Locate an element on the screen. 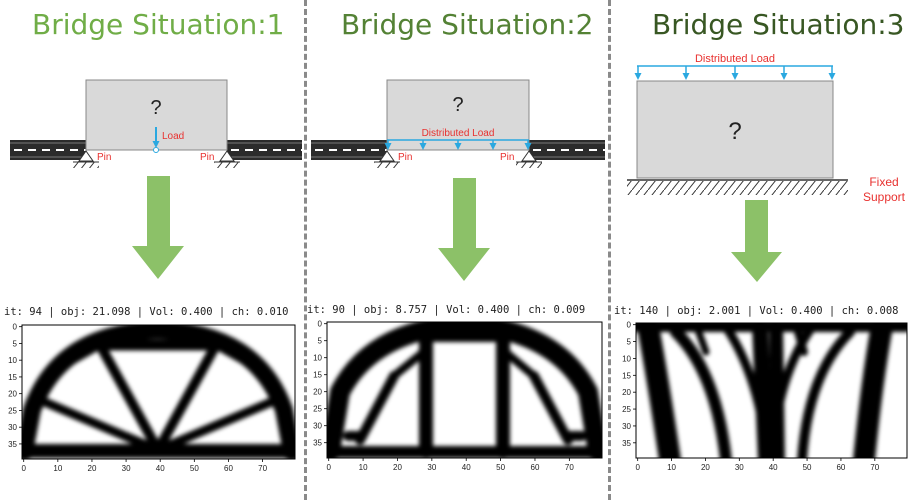 Image resolution: width=913 pixels, height=500 pixels. pin-label-right-1: Pin is located at coordinates (207, 157).